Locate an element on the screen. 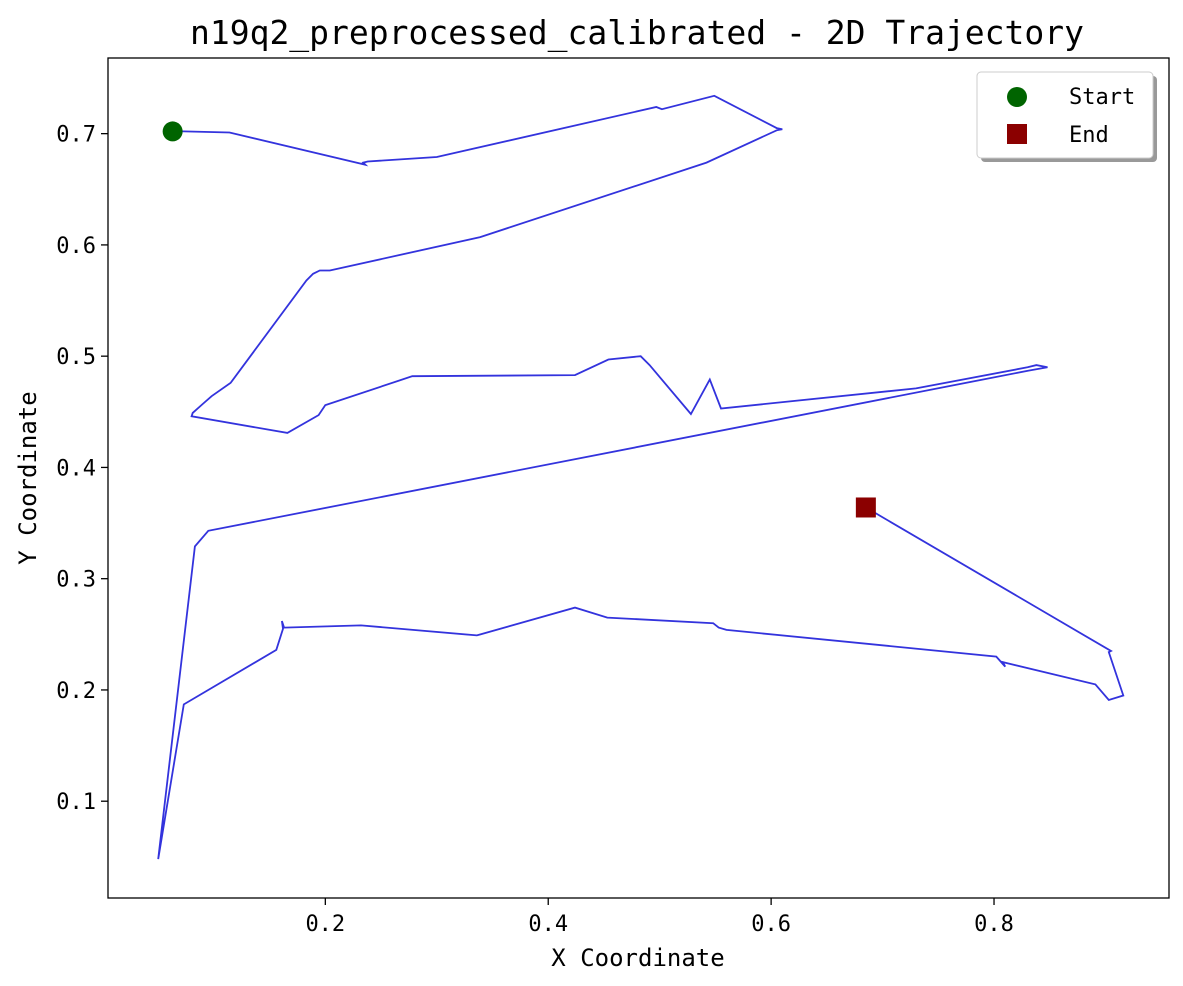 The width and height of the screenshot is (1183, 986). y-tick-label: 0.5 is located at coordinates (76, 357).